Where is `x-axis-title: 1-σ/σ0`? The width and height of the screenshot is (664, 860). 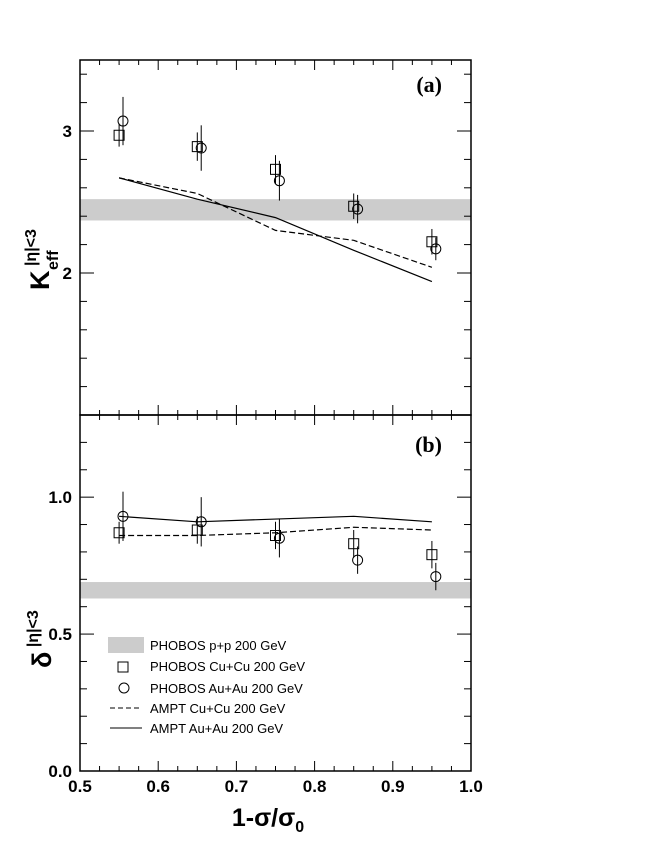
x-axis-title: 1-σ/σ0 is located at coordinates (268, 820).